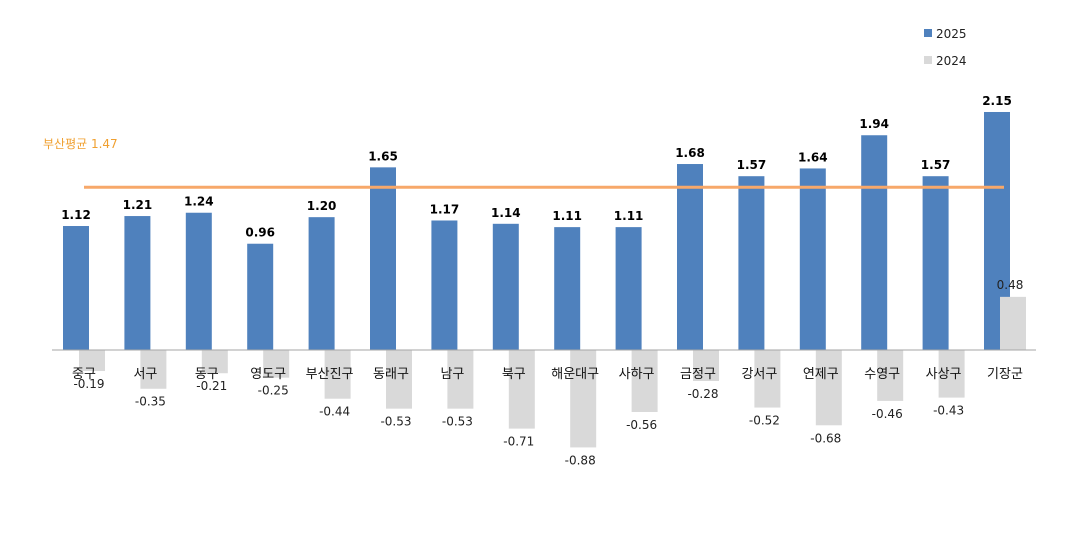  I want to click on legend: 2025 2024, so click(945, 47).